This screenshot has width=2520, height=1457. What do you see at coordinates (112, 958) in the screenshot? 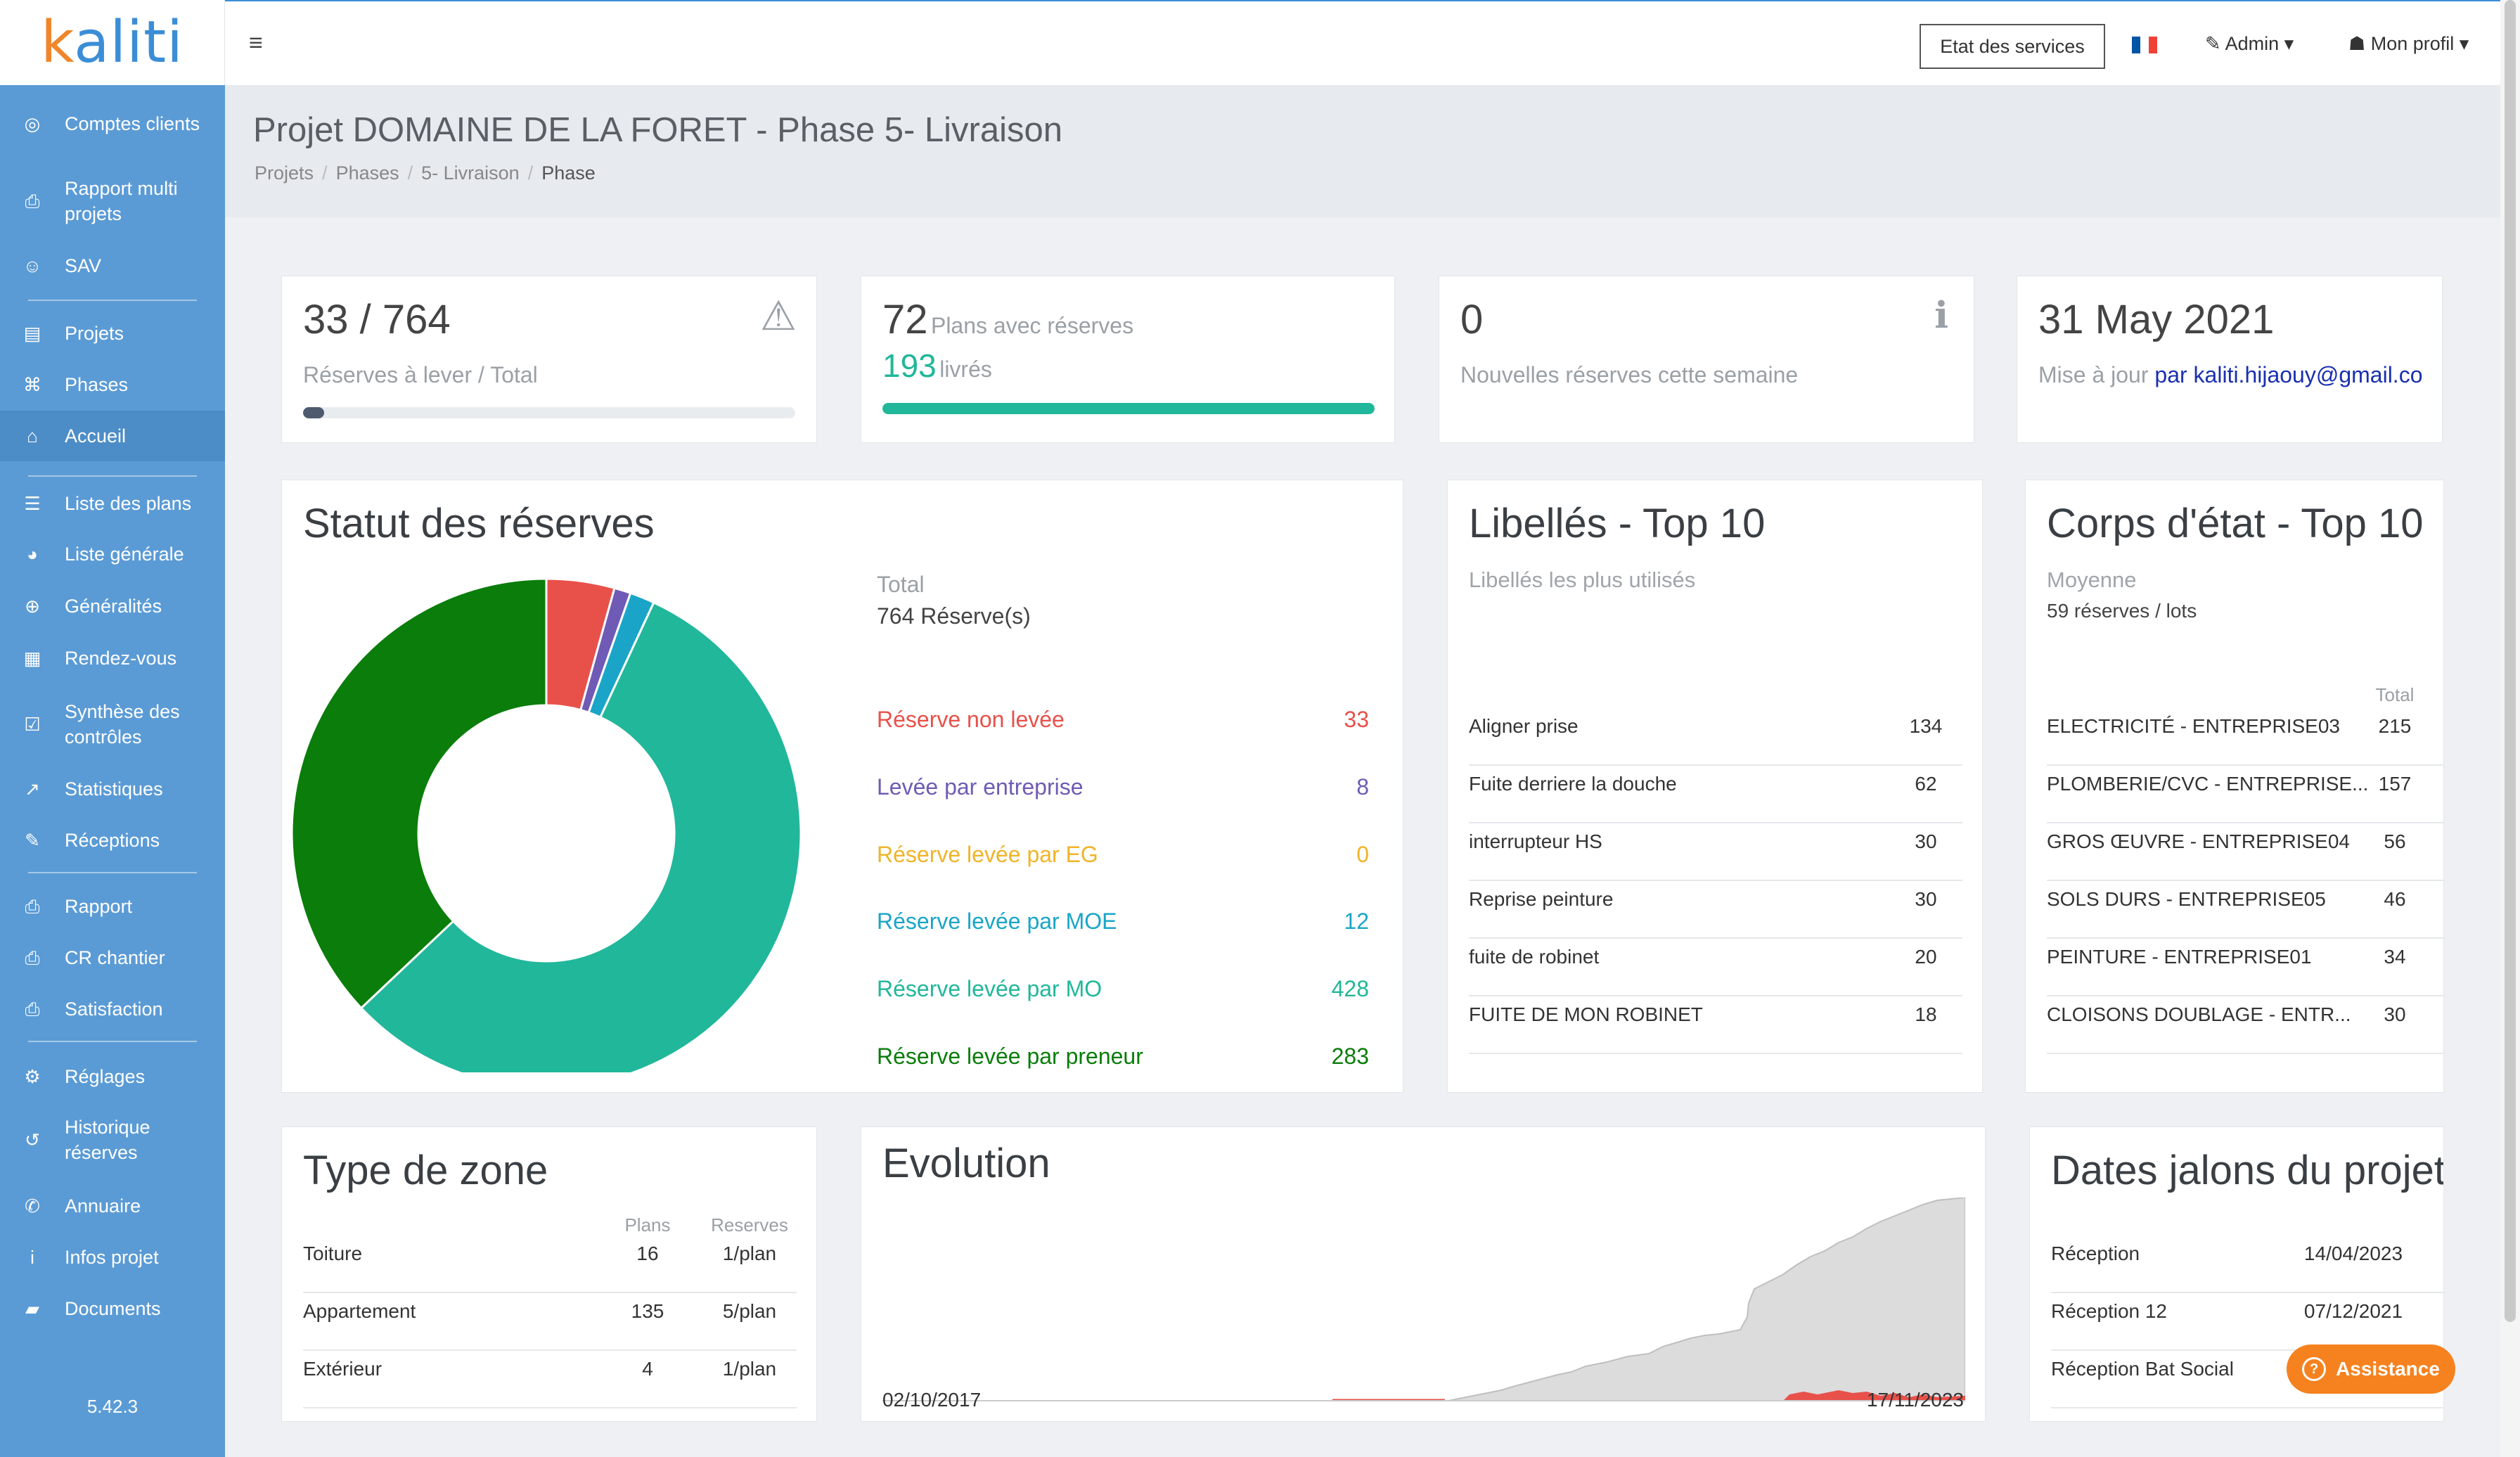
I see `sidebar-item-cr-chantier: ⎙ CR chantier` at bounding box center [112, 958].